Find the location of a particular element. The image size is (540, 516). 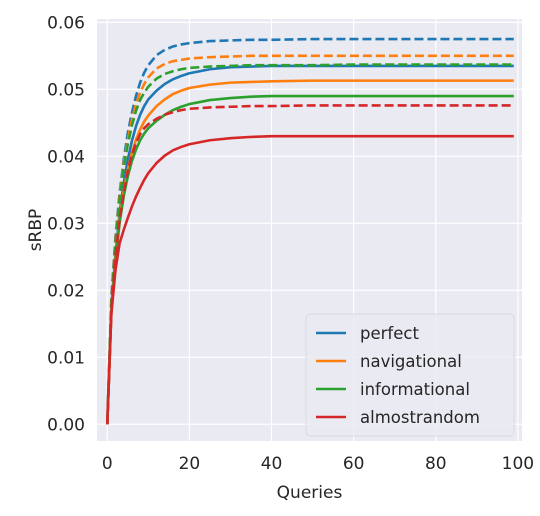

x-tick-label-4: 80 is located at coordinates (436, 464).